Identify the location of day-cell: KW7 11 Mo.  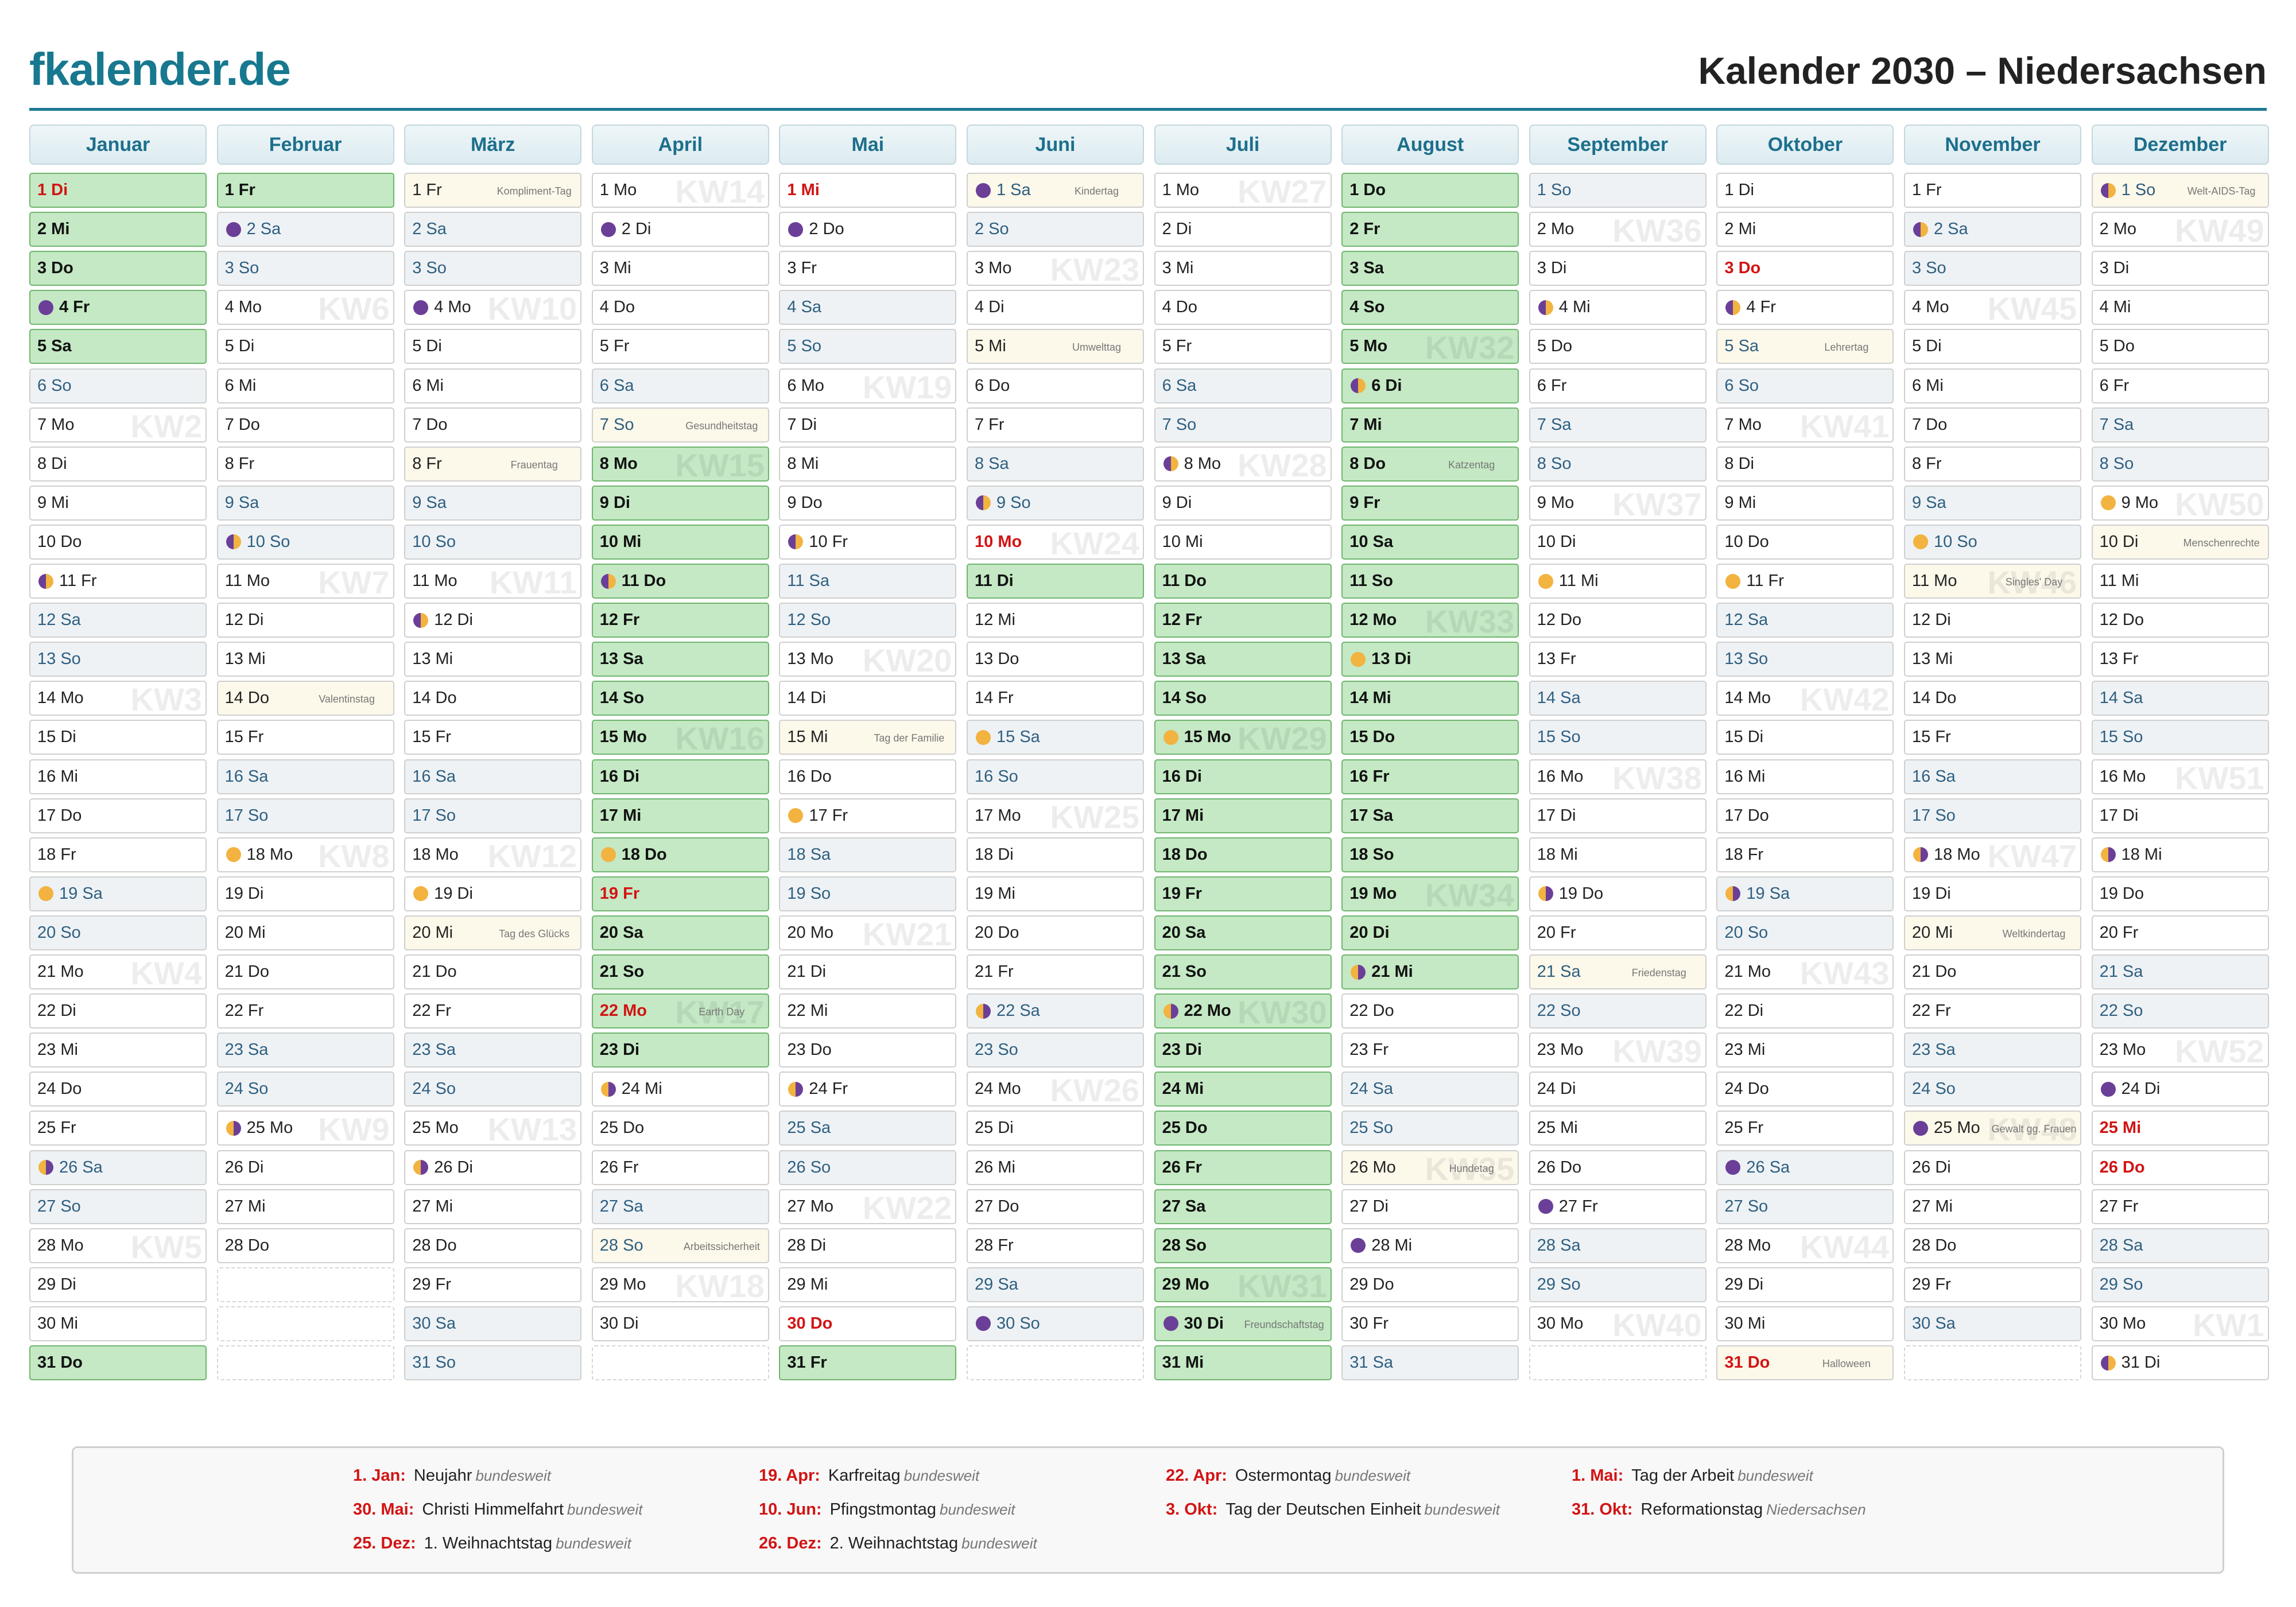
(305, 581).